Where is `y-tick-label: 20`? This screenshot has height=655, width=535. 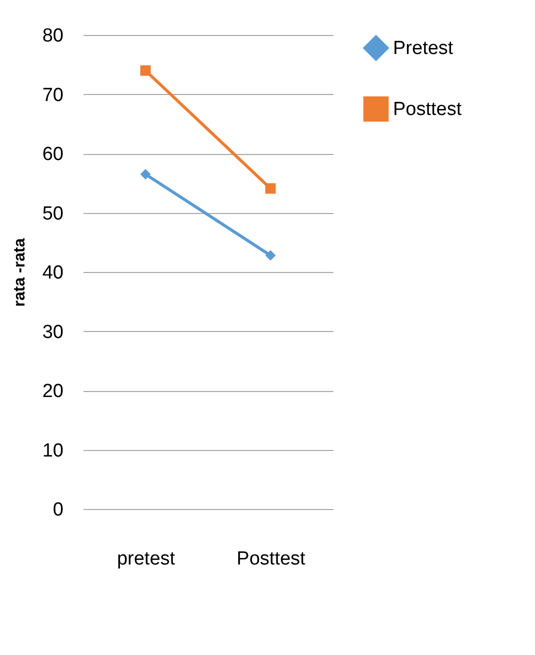 y-tick-label: 20 is located at coordinates (53, 391).